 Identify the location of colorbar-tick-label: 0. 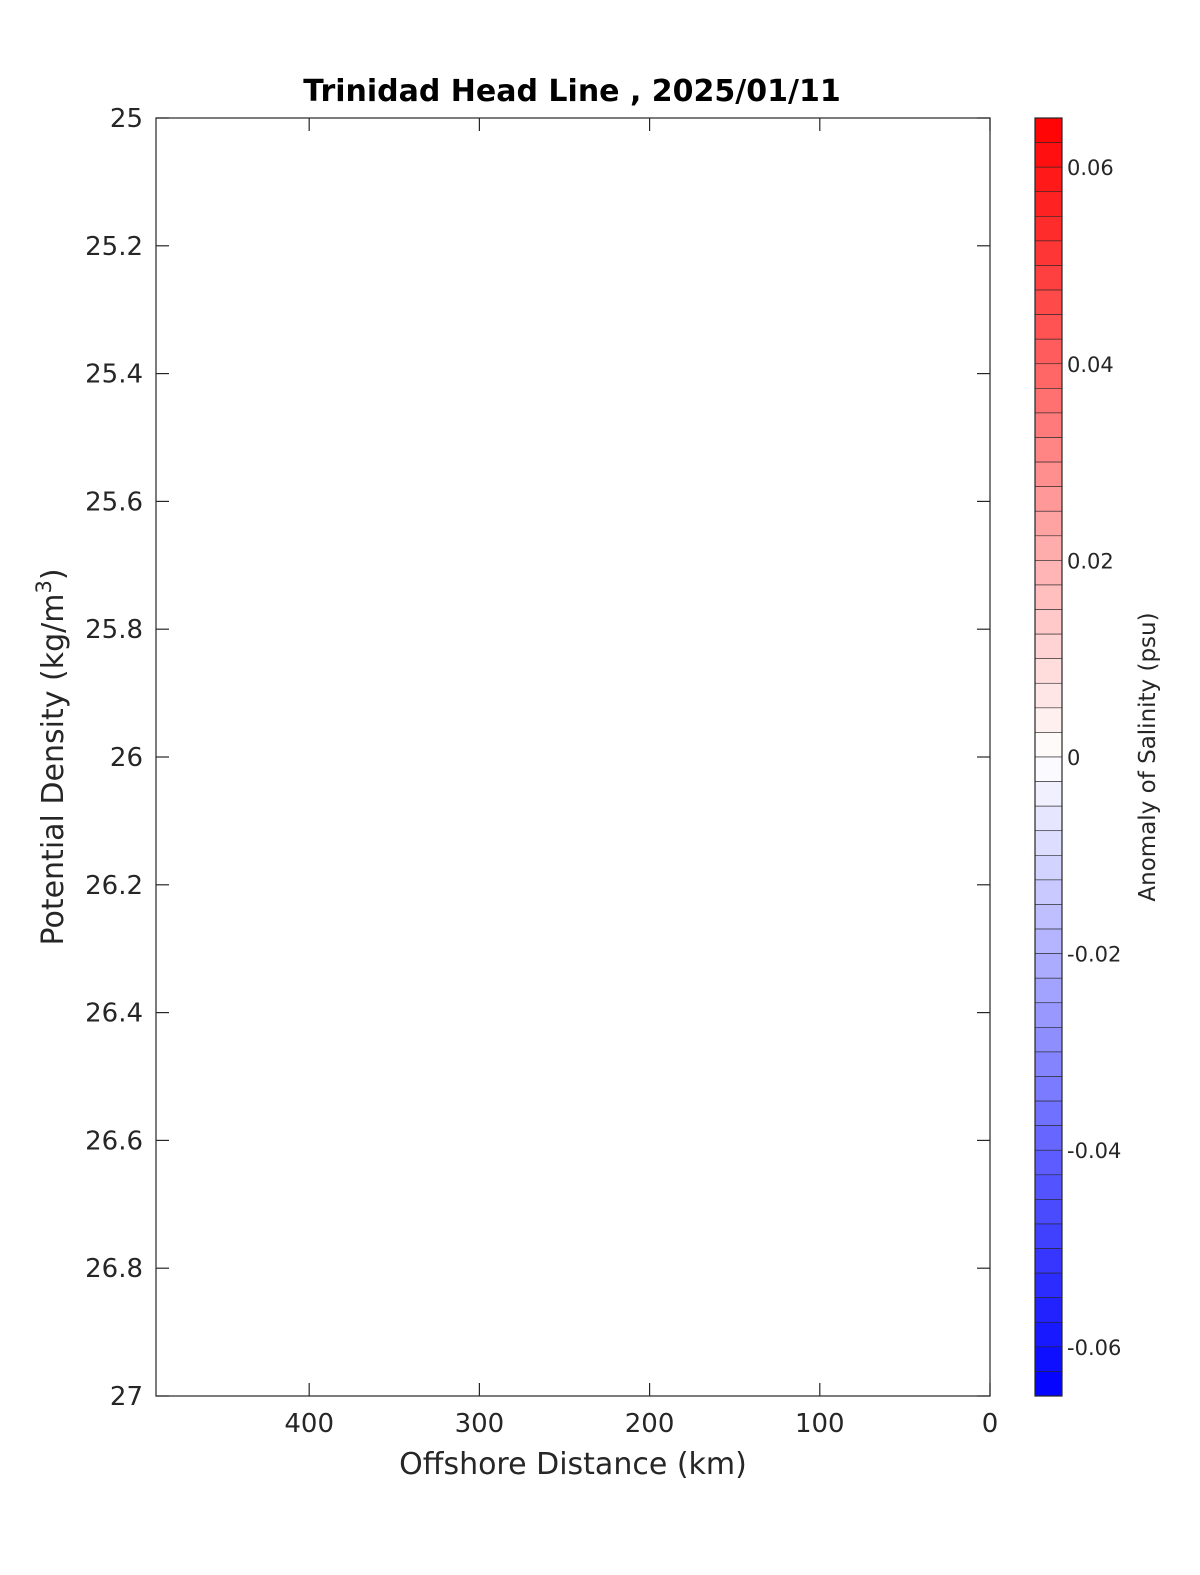
(1073, 758).